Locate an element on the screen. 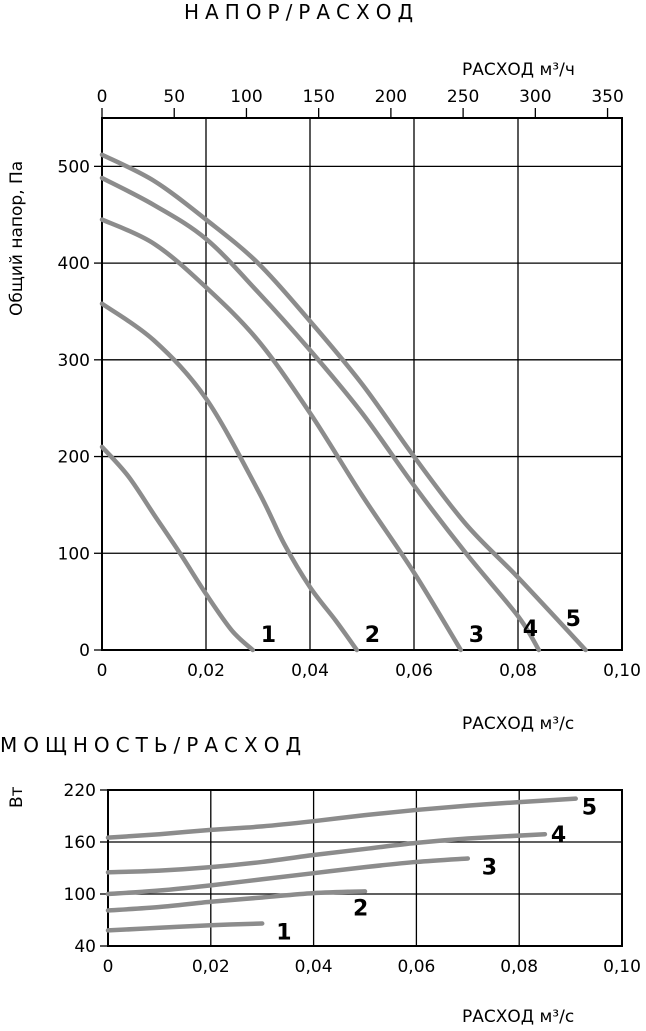 The image size is (646, 1031). y-tick-label: 220 is located at coordinates (80, 791).